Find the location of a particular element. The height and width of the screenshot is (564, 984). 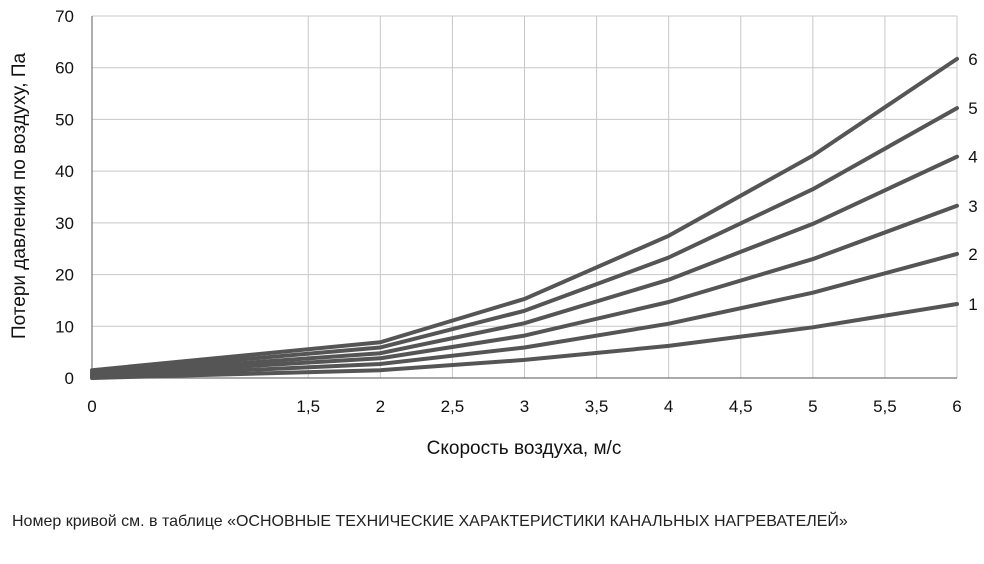

x-tick-label: 2 is located at coordinates (380, 406).